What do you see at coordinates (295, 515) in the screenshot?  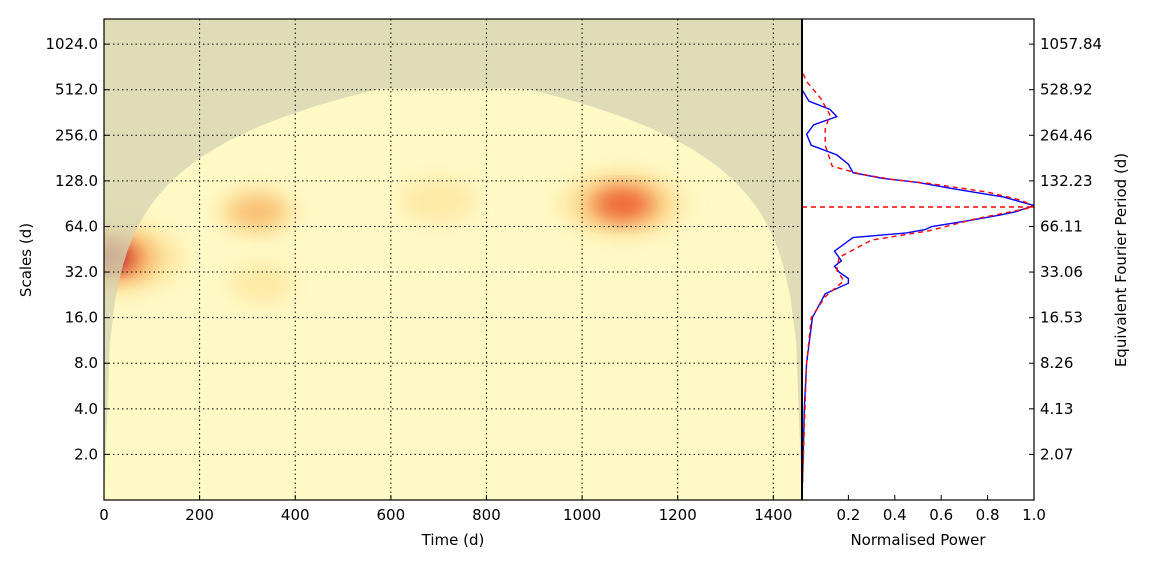 I see `x-tick-label-400: 400` at bounding box center [295, 515].